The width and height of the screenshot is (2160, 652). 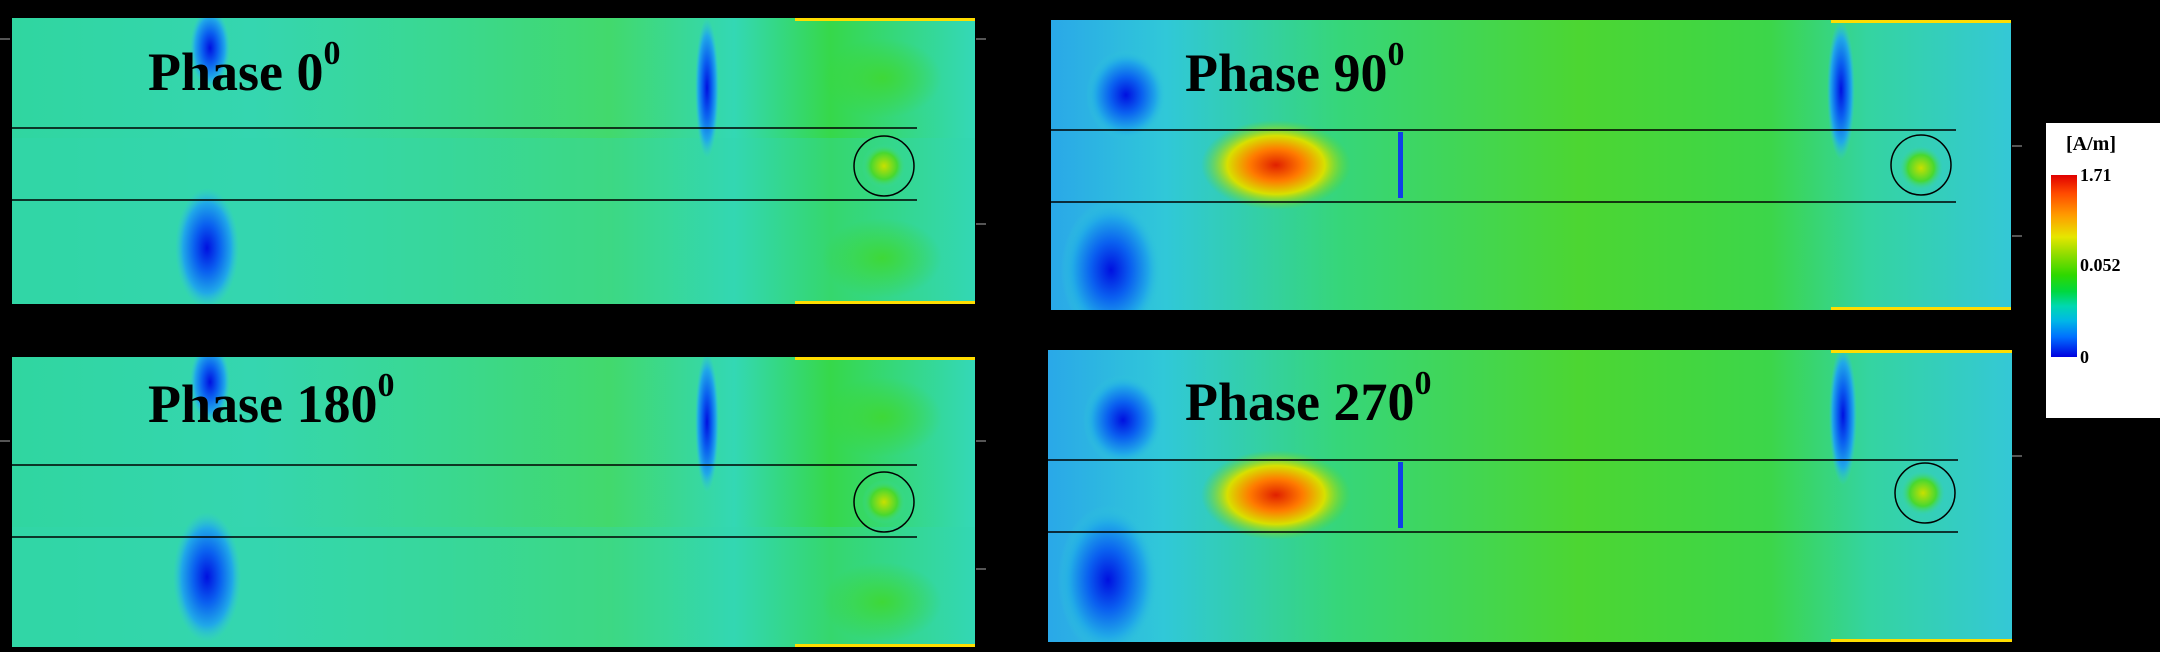 I want to click on colorbar-gradient, so click(x=2064, y=266).